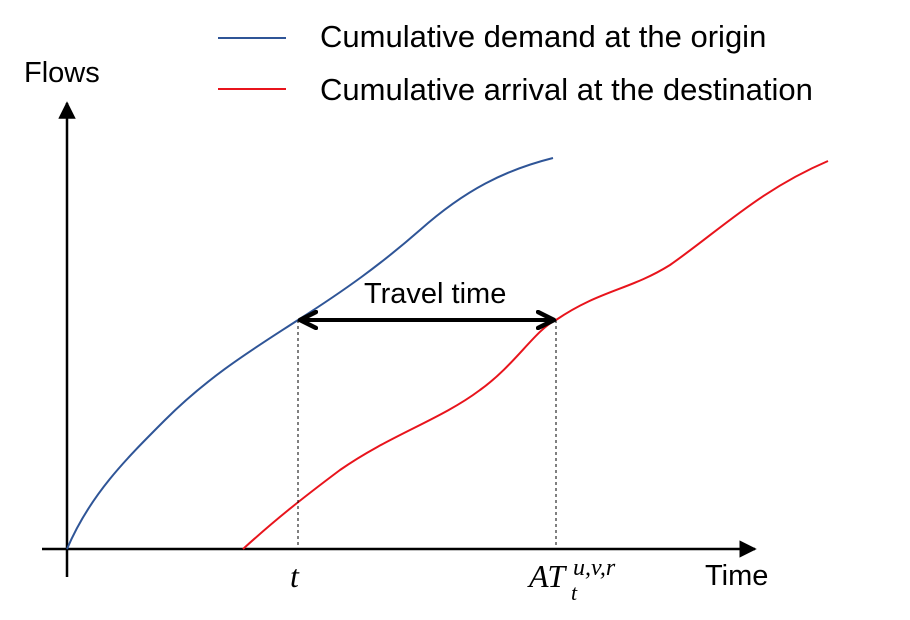  I want to click on at-main-text: AT, so click(547, 576).